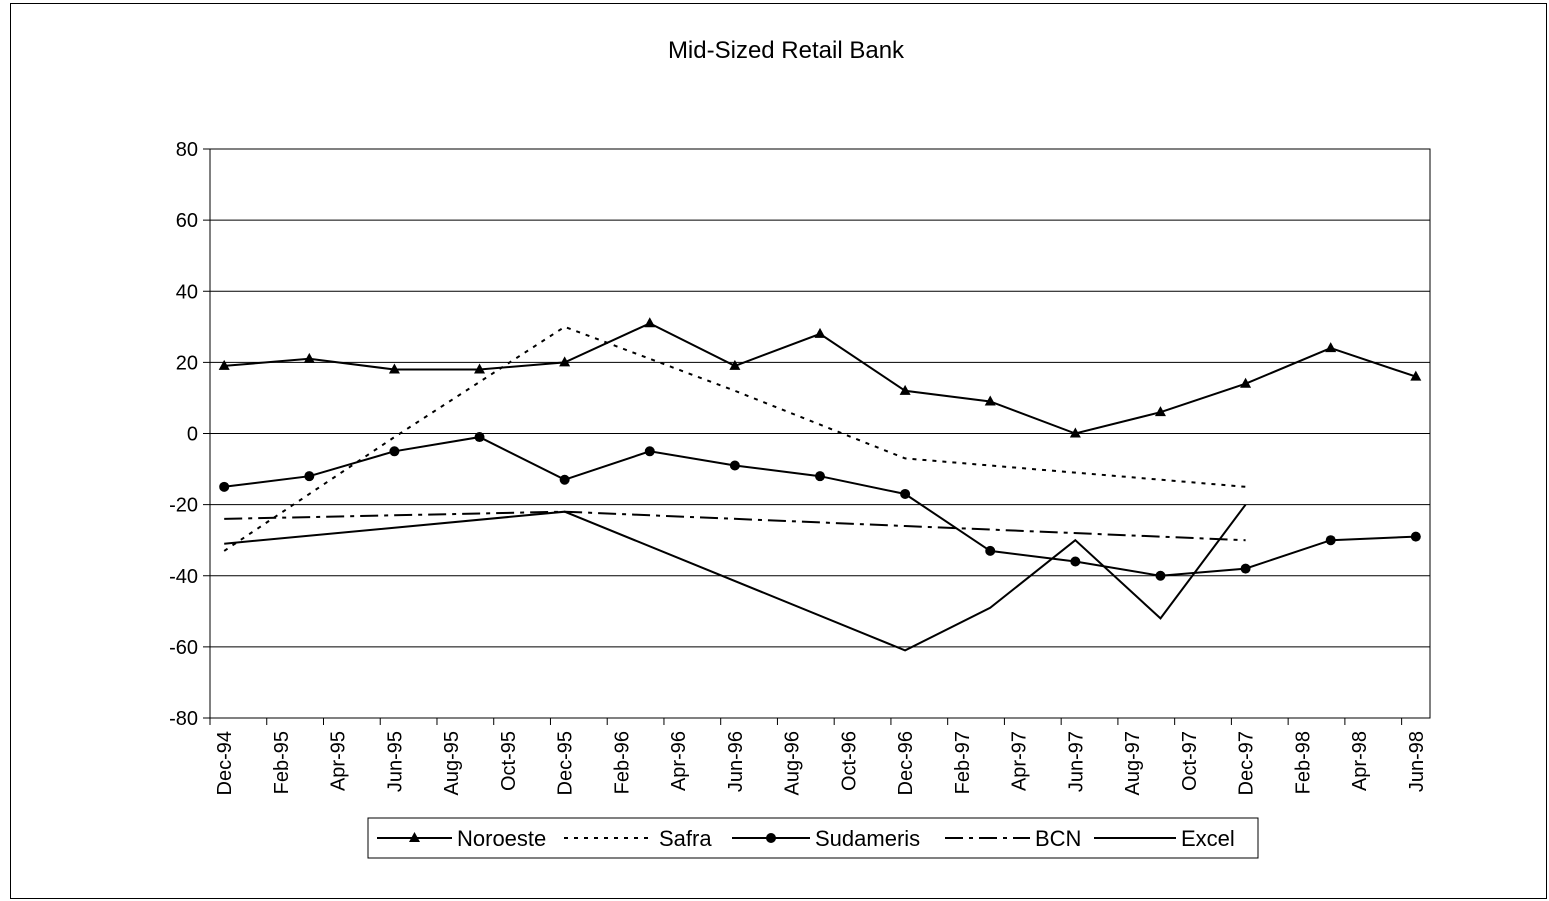  What do you see at coordinates (867, 838) in the screenshot?
I see `legend-label: Sudameris` at bounding box center [867, 838].